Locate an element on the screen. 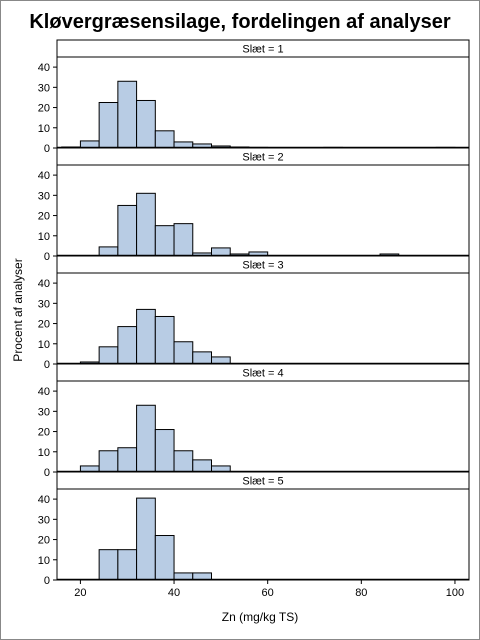 The height and width of the screenshot is (640, 480). x-axis-label: Zn (mg/kg TS) is located at coordinates (260, 617).